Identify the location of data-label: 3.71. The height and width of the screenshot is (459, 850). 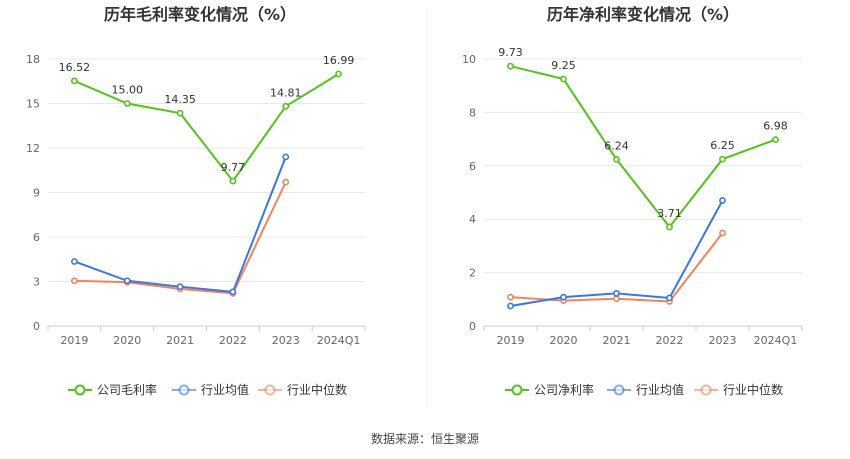
(669, 213).